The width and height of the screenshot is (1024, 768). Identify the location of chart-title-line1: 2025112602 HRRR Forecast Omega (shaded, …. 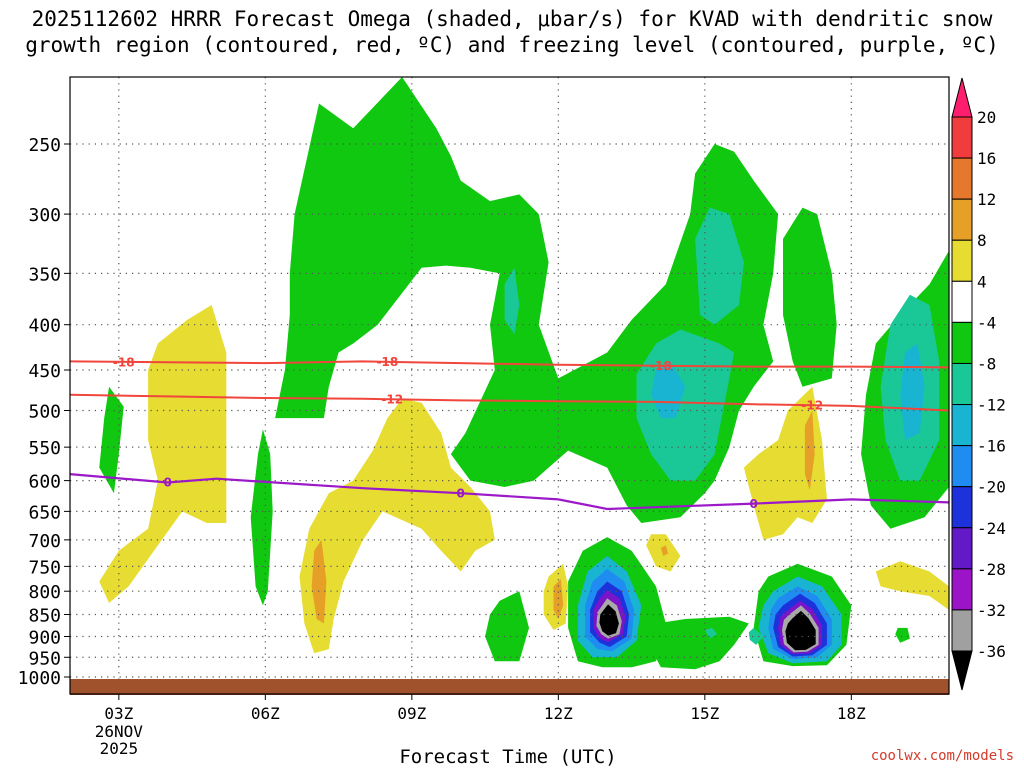
(512, 19).